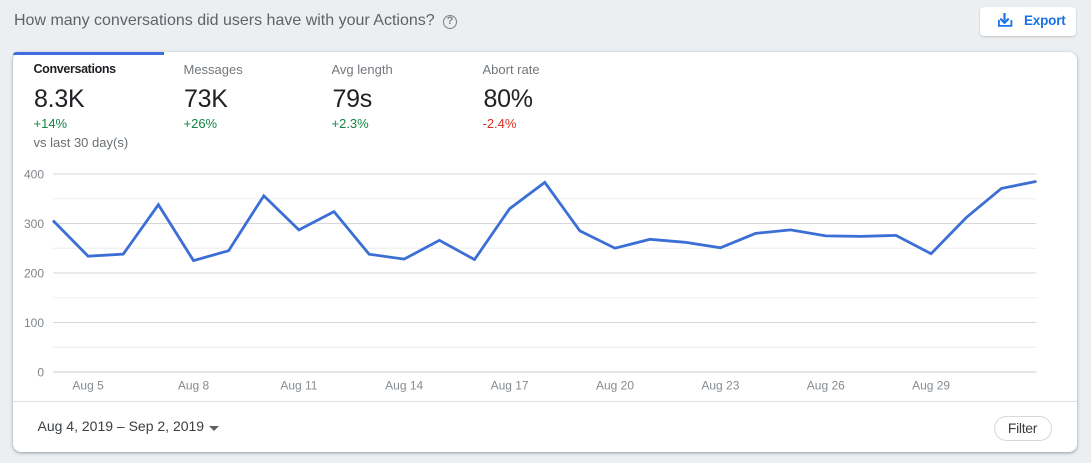 The width and height of the screenshot is (1091, 463). Describe the element at coordinates (931, 386) in the screenshot. I see `svg-text: Aug 29` at that location.